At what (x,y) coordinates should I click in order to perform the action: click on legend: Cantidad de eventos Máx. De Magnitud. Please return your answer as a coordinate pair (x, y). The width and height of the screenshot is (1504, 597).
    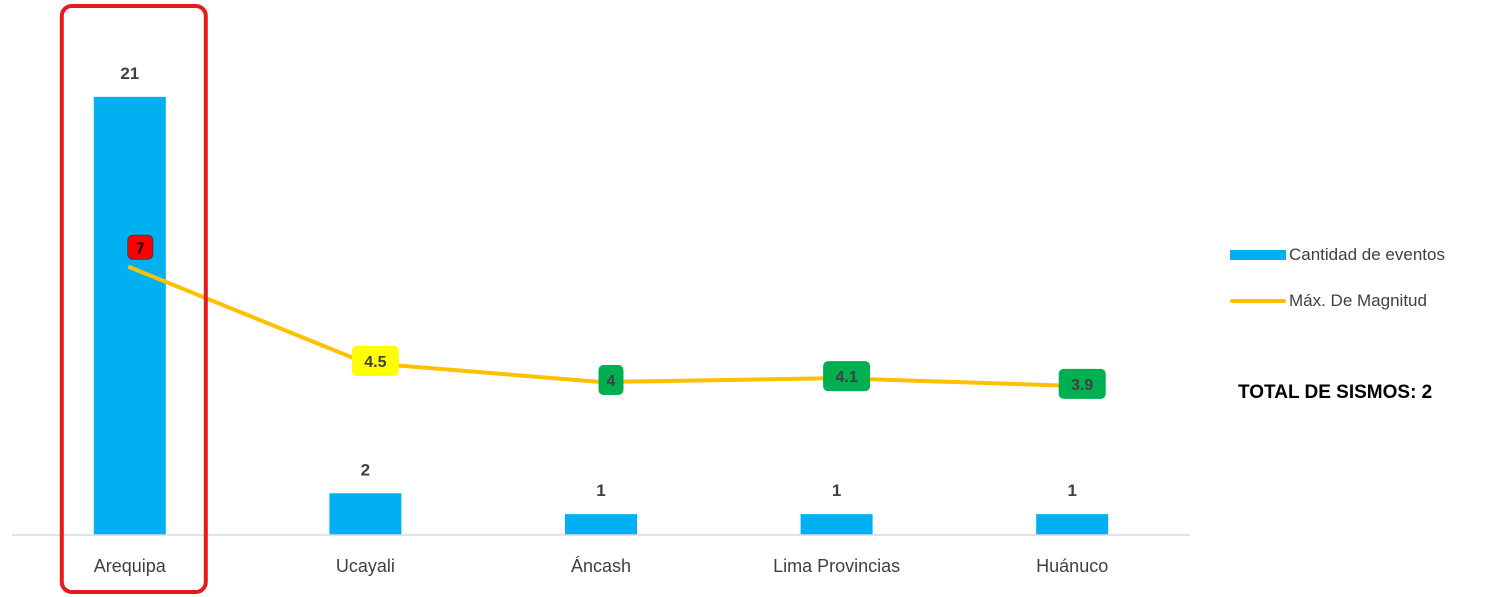
    Looking at the image, I should click on (1337, 286).